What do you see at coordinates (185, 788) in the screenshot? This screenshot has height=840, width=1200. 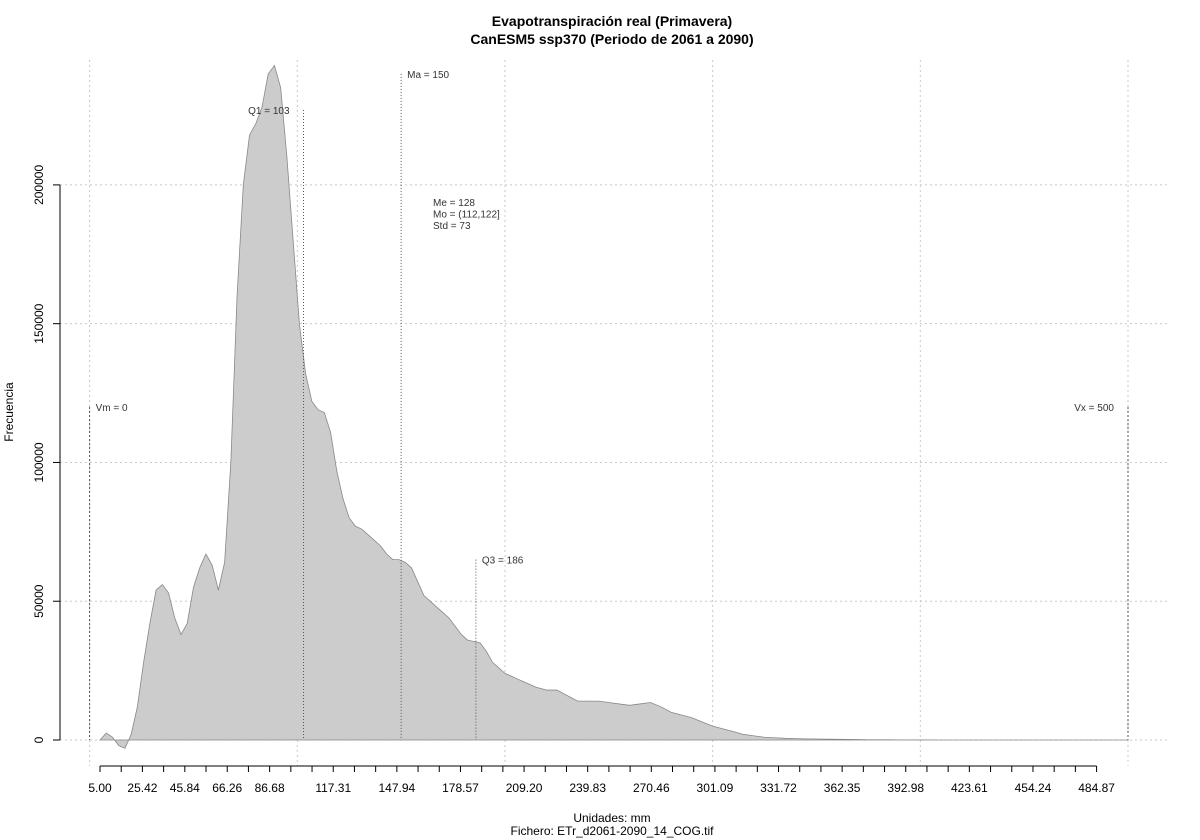 I see `x-tick-label: 45.84` at bounding box center [185, 788].